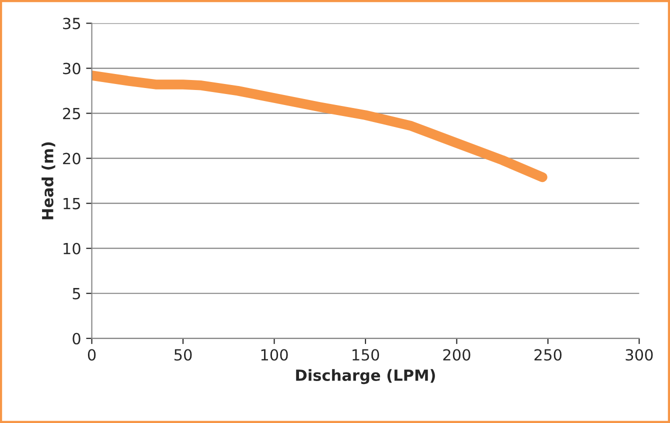 The height and width of the screenshot is (423, 670). Describe the element at coordinates (72, 248) in the screenshot. I see `y-tick-label: 10` at that location.